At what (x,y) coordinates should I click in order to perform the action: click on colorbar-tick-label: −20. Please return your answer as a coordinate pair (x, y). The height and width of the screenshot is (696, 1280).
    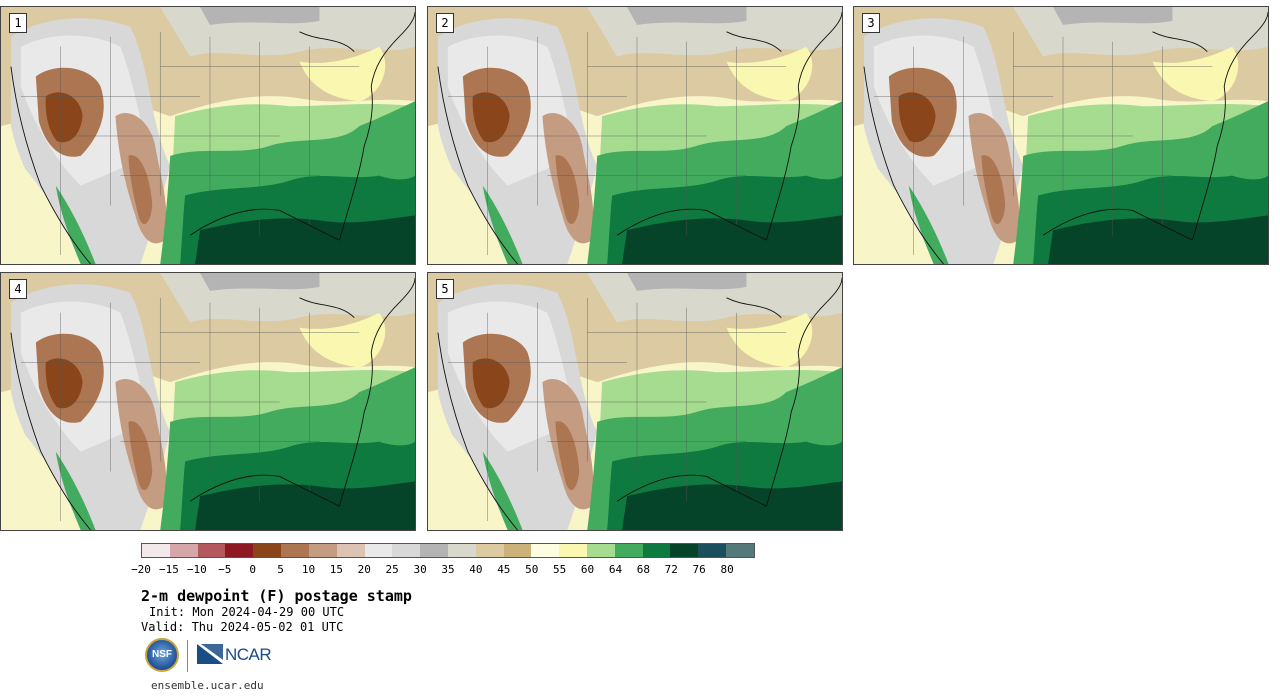
    Looking at the image, I should click on (141, 569).